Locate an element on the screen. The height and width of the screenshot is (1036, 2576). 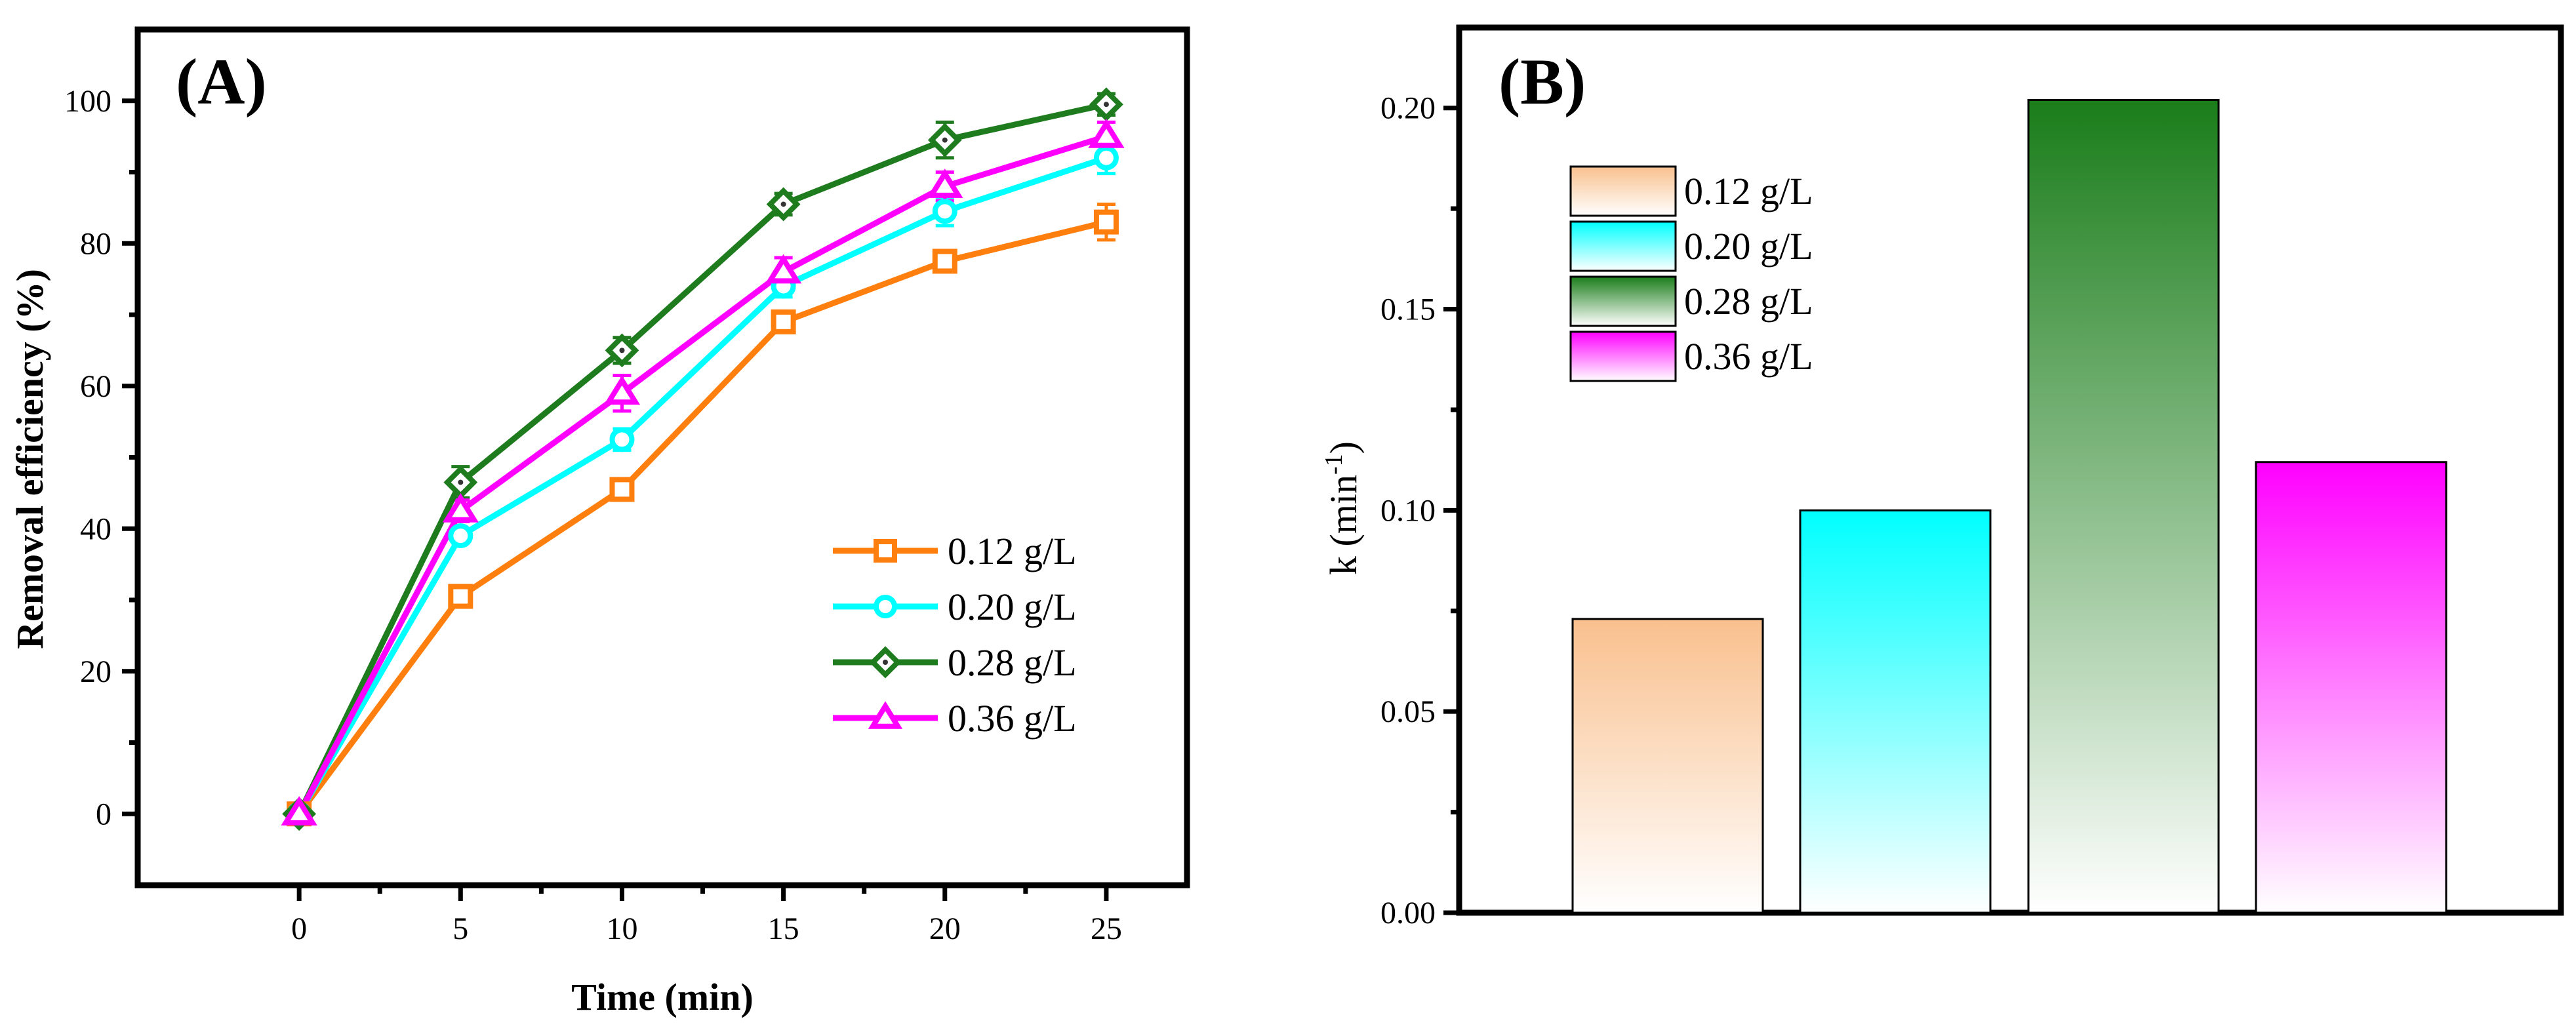
y-tick-label: 0.10 is located at coordinates (1408, 511).